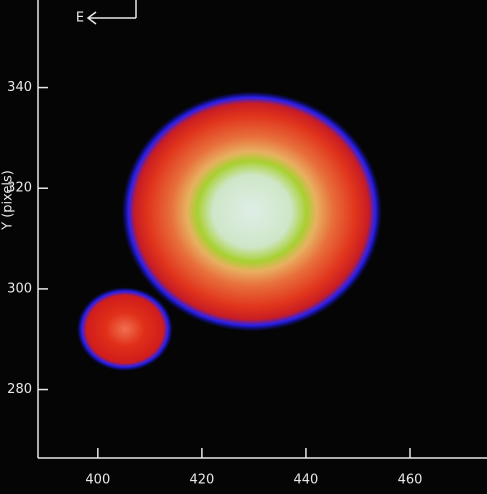 Image resolution: width=487 pixels, height=494 pixels. What do you see at coordinates (306, 480) in the screenshot?
I see `x-tick-label: 440` at bounding box center [306, 480].